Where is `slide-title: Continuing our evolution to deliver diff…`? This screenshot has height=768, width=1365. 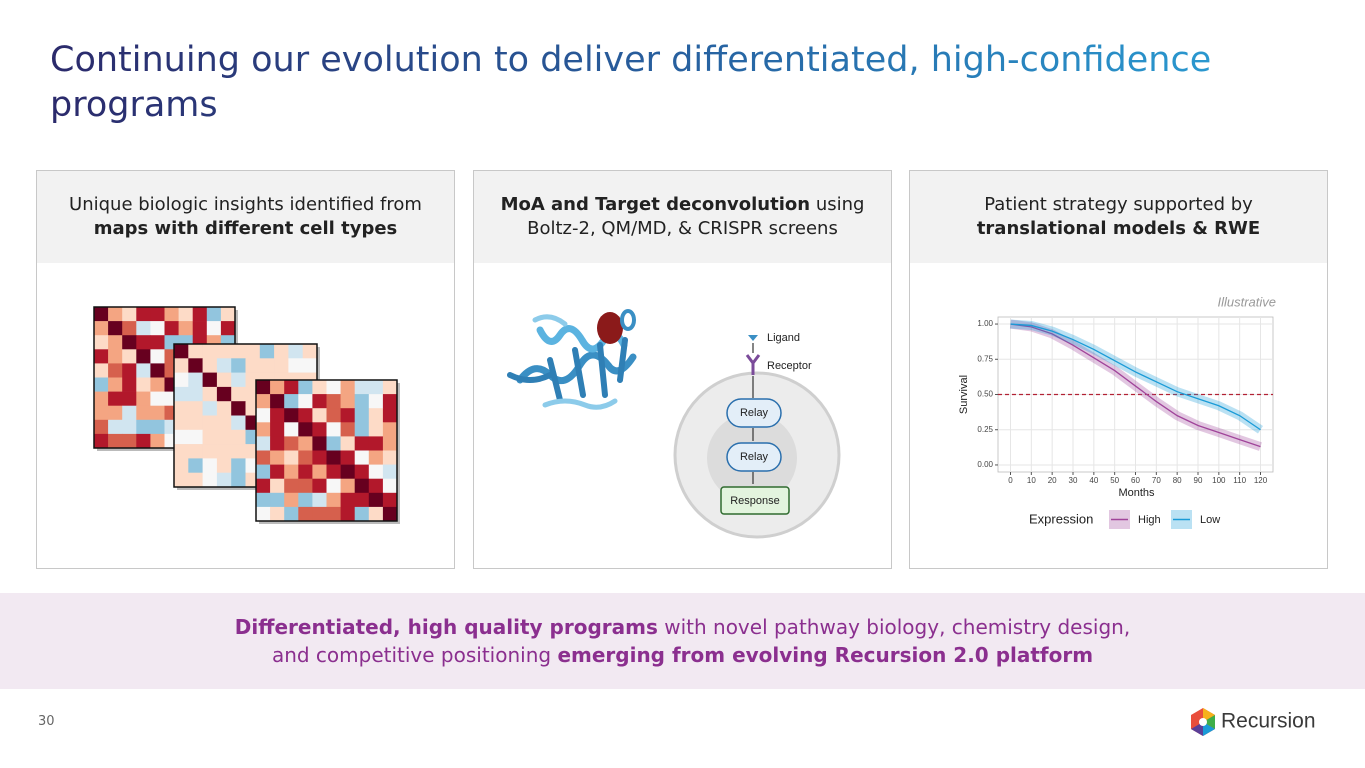 slide-title: Continuing our evolution to deliver diff… is located at coordinates (680, 83).